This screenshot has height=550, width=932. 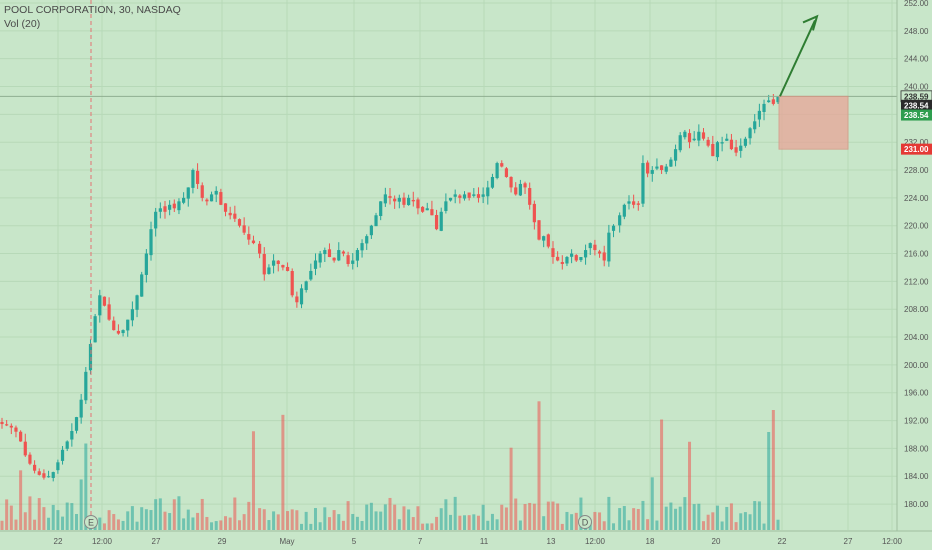 I want to click on event-marker-d: D, so click(x=585, y=522).